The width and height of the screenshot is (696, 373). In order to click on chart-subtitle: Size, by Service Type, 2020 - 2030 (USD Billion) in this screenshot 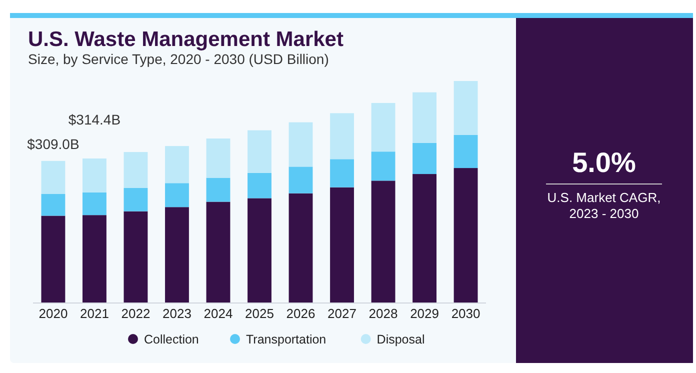, I will do `click(178, 59)`.